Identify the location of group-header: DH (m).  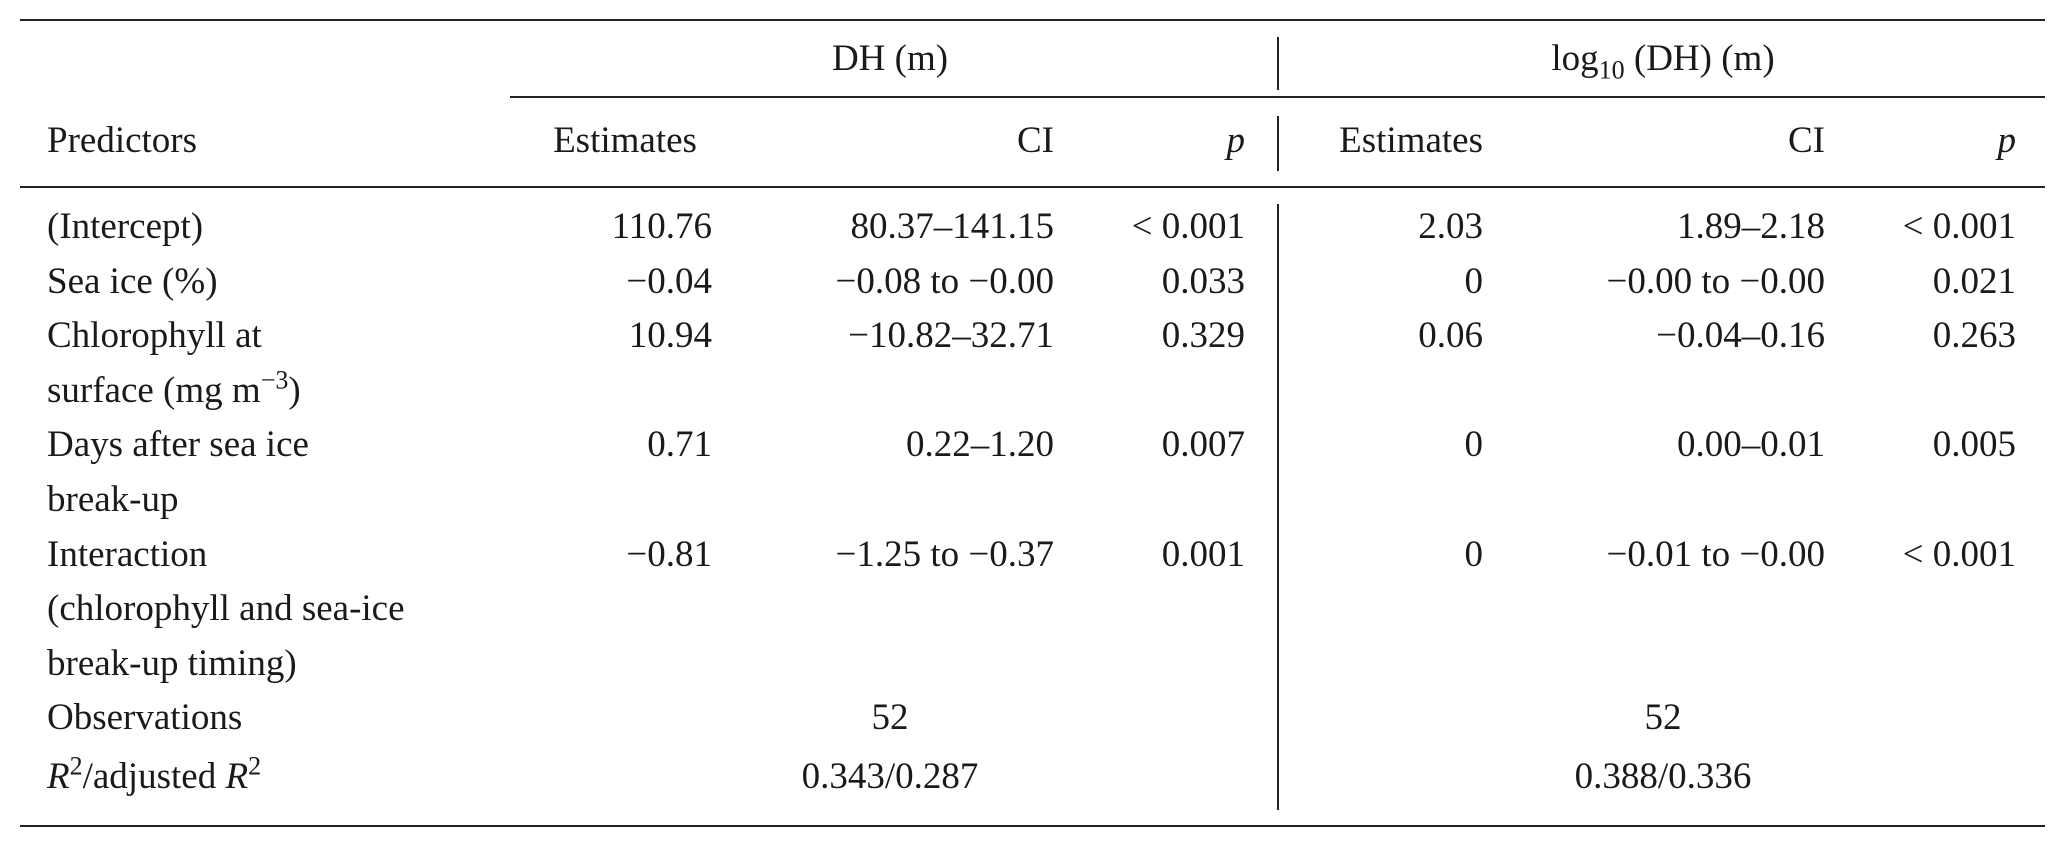
(890, 59).